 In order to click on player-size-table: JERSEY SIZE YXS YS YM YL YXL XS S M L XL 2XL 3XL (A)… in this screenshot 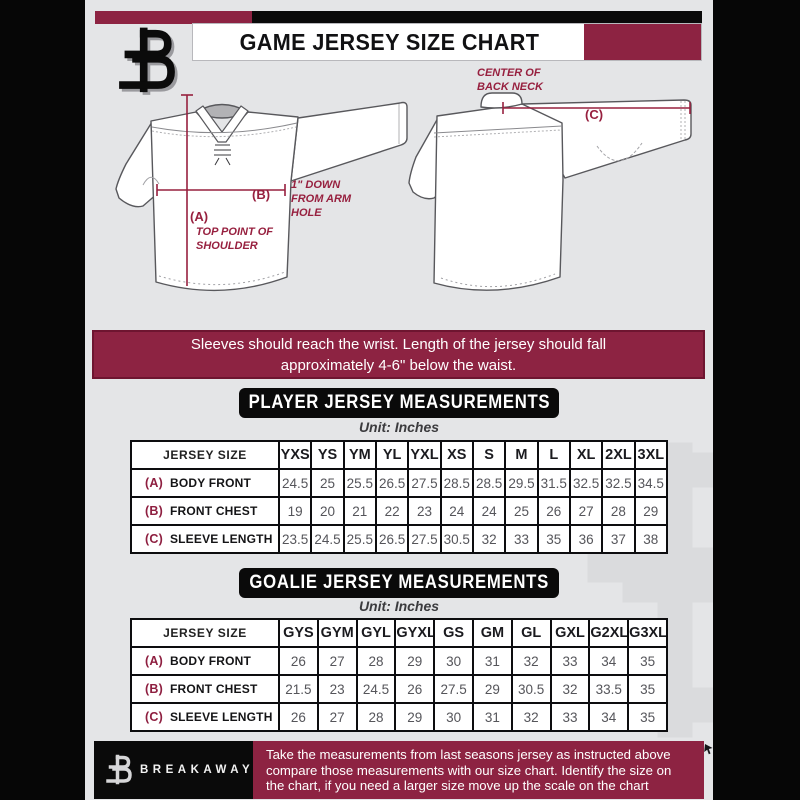, I will do `click(399, 497)`.